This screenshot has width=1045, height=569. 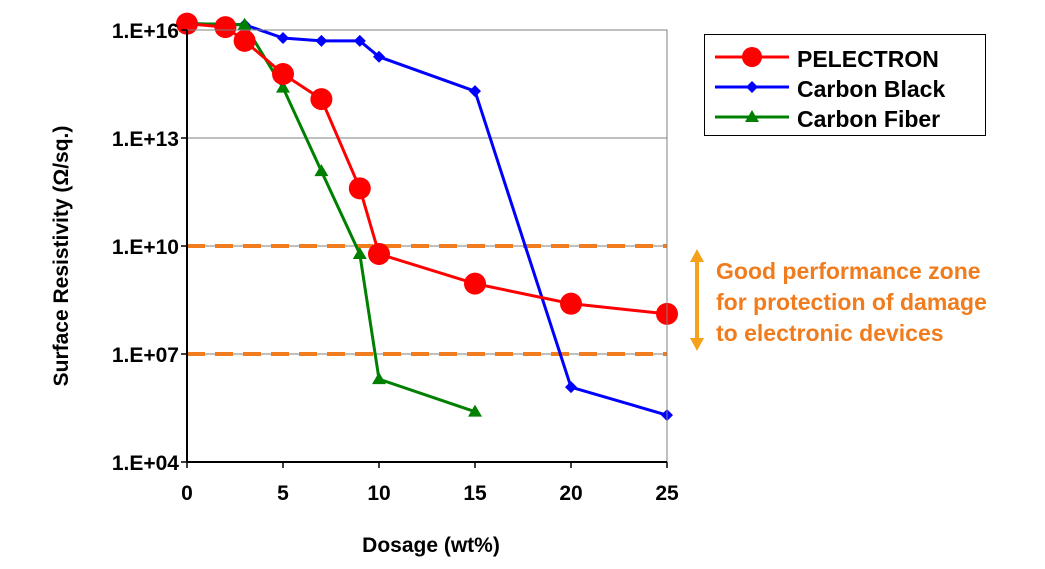 What do you see at coordinates (667, 493) in the screenshot?
I see `x-tick-label: 25` at bounding box center [667, 493].